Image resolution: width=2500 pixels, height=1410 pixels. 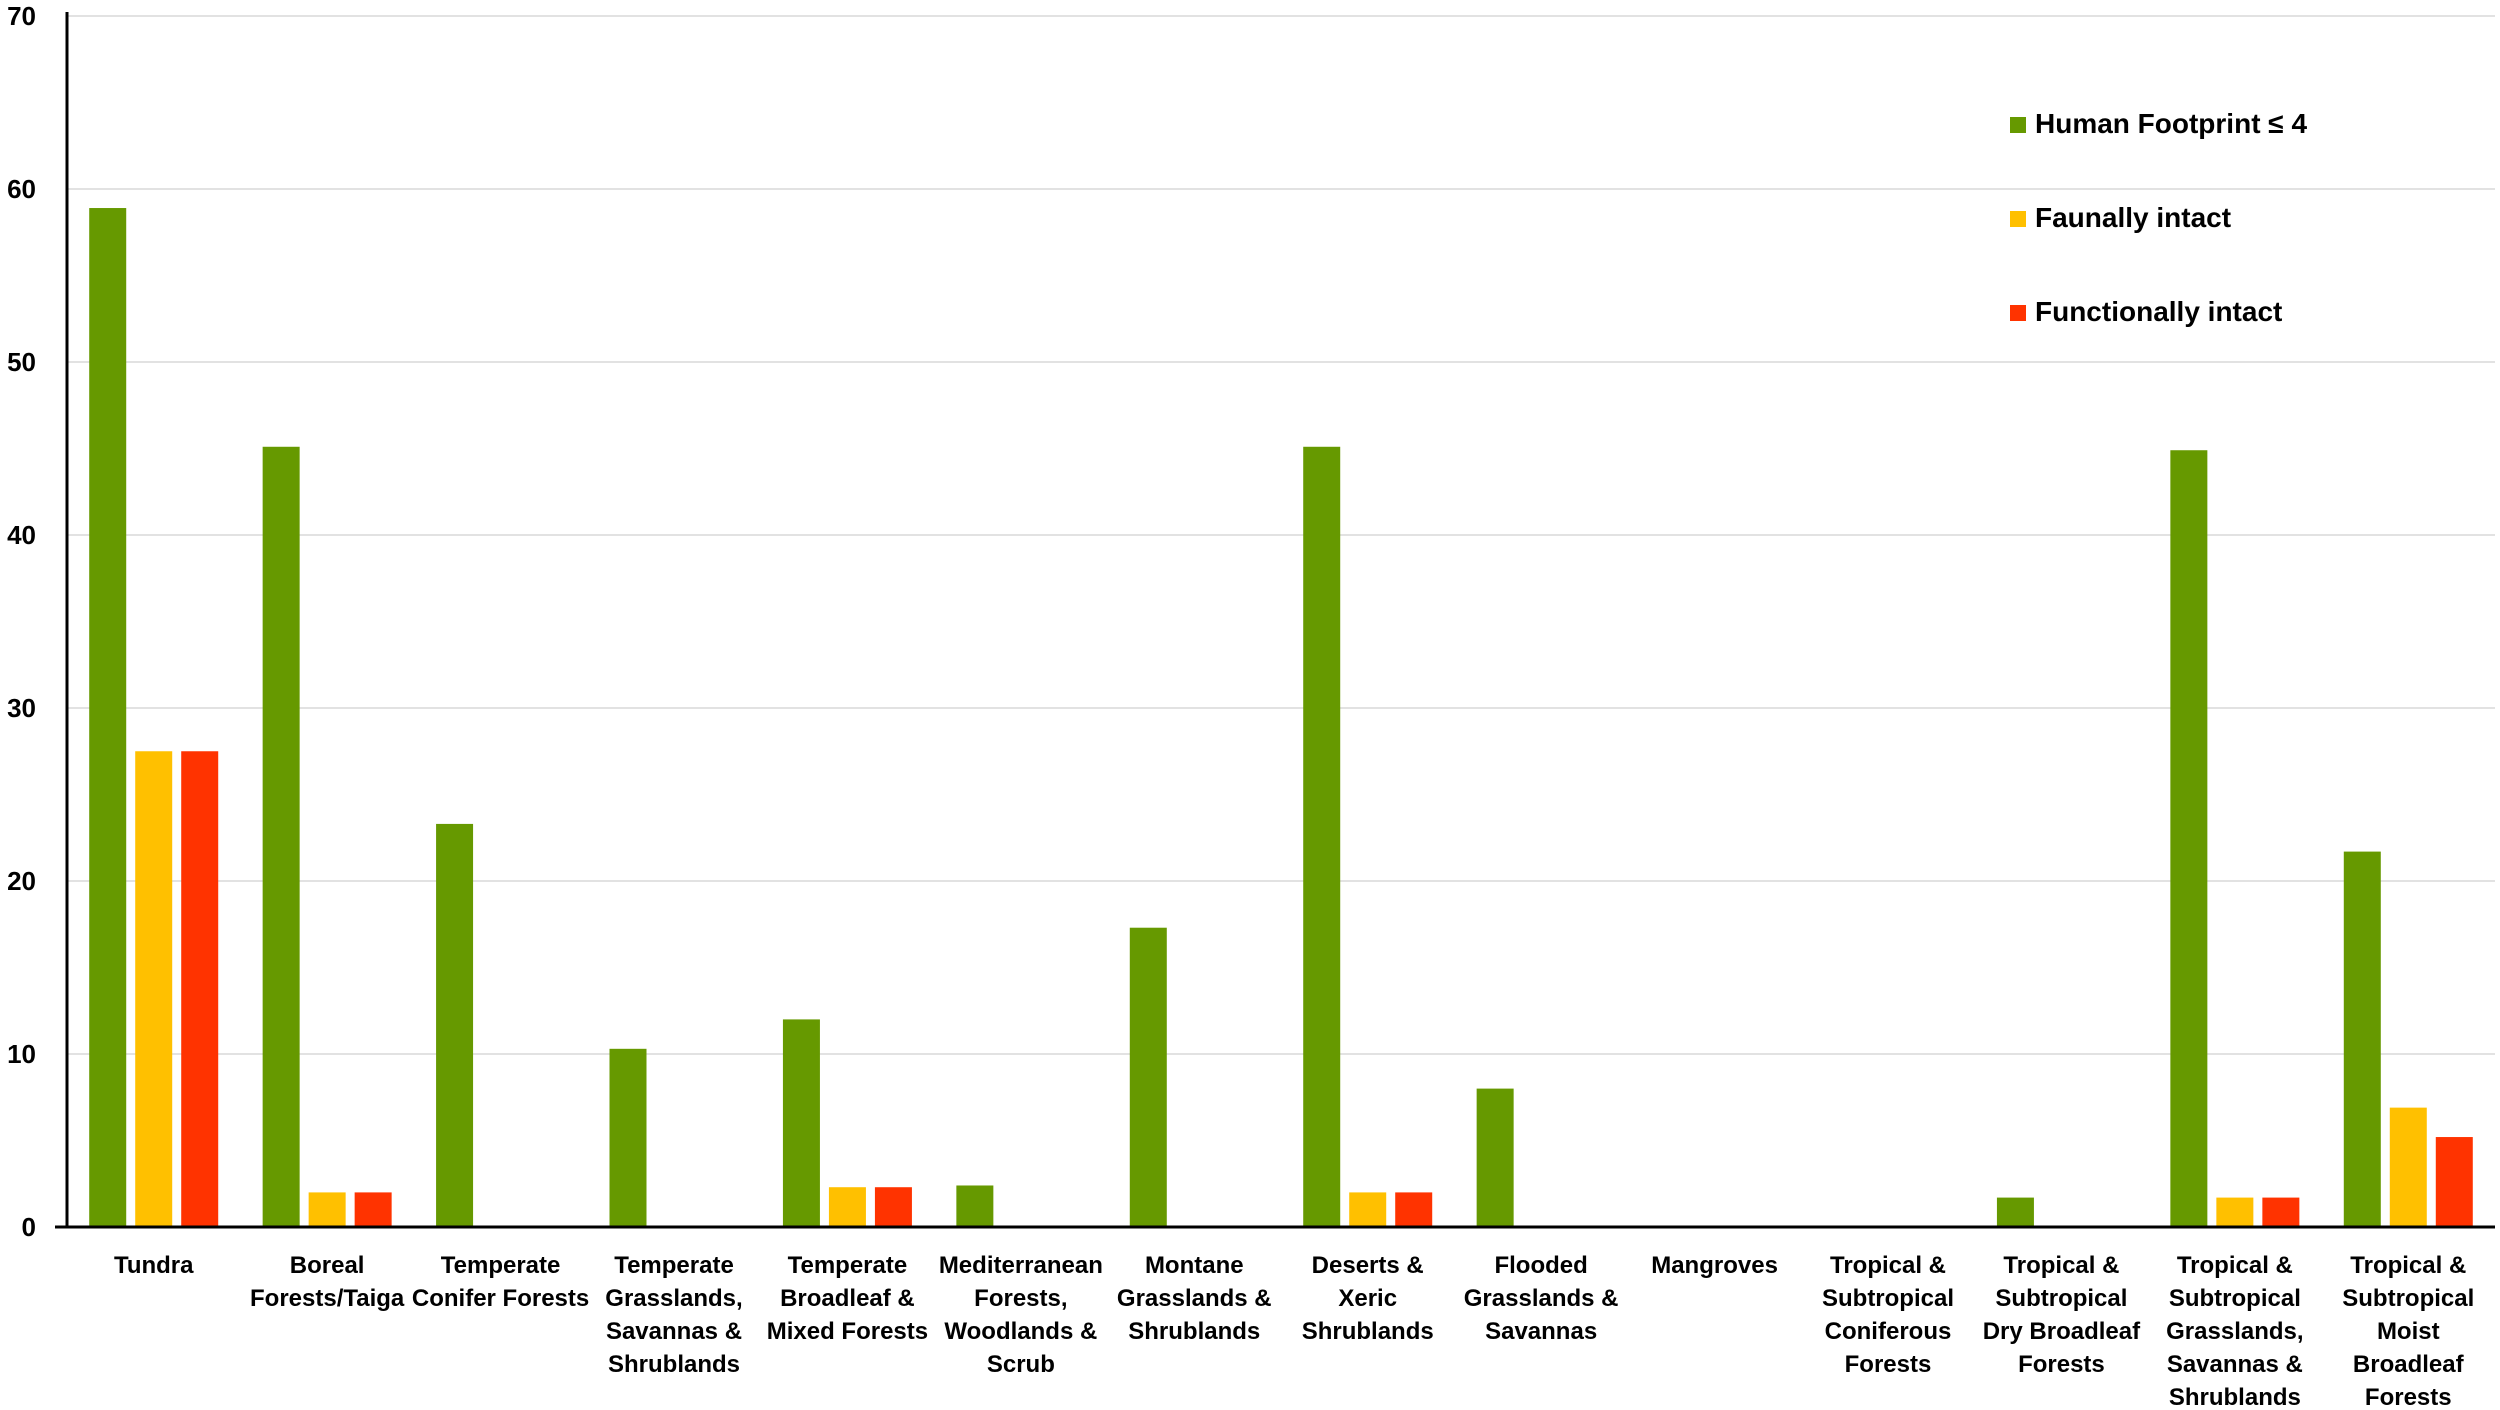 I want to click on x-category-label: Broadleaf &, so click(x=847, y=1298).